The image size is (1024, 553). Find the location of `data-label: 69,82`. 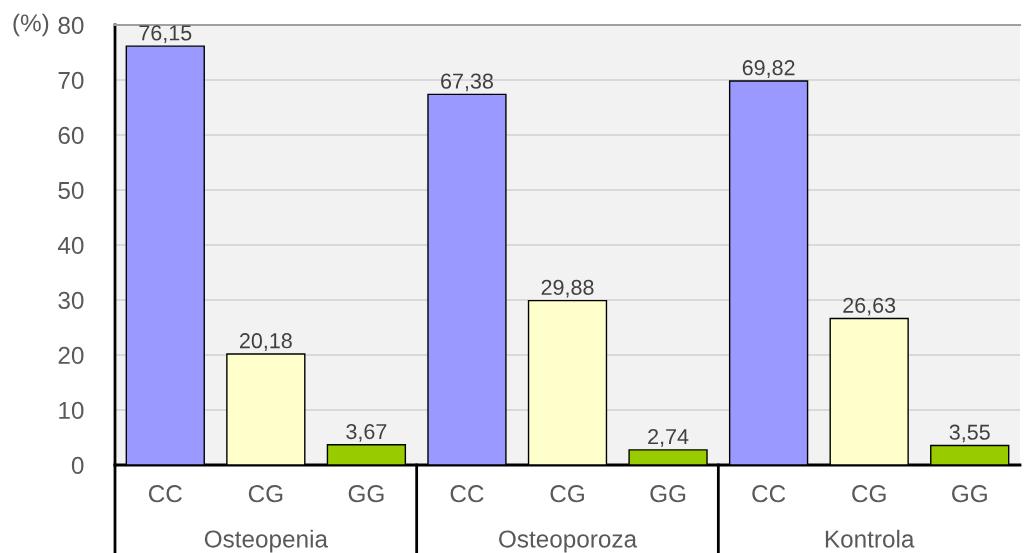

data-label: 69,82 is located at coordinates (768, 69).